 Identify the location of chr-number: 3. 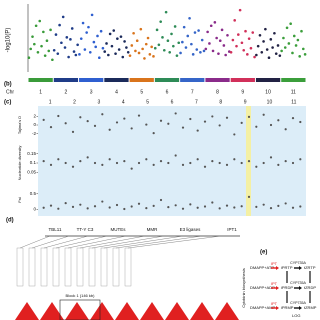
(99, 102).